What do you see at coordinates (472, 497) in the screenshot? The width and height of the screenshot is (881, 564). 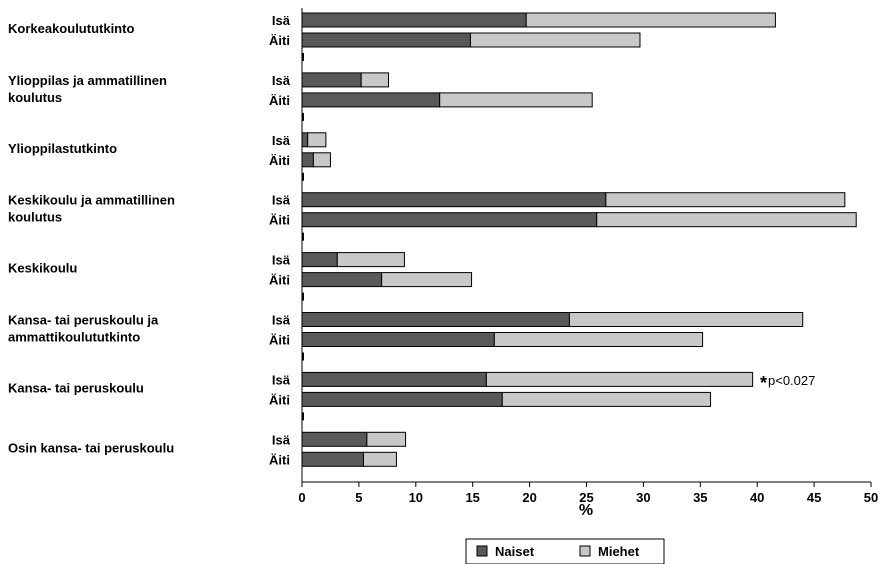 I see `x-tick-label: 15` at bounding box center [472, 497].